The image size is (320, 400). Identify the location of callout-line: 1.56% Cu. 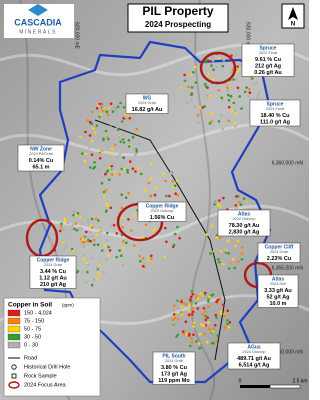
(162, 218).